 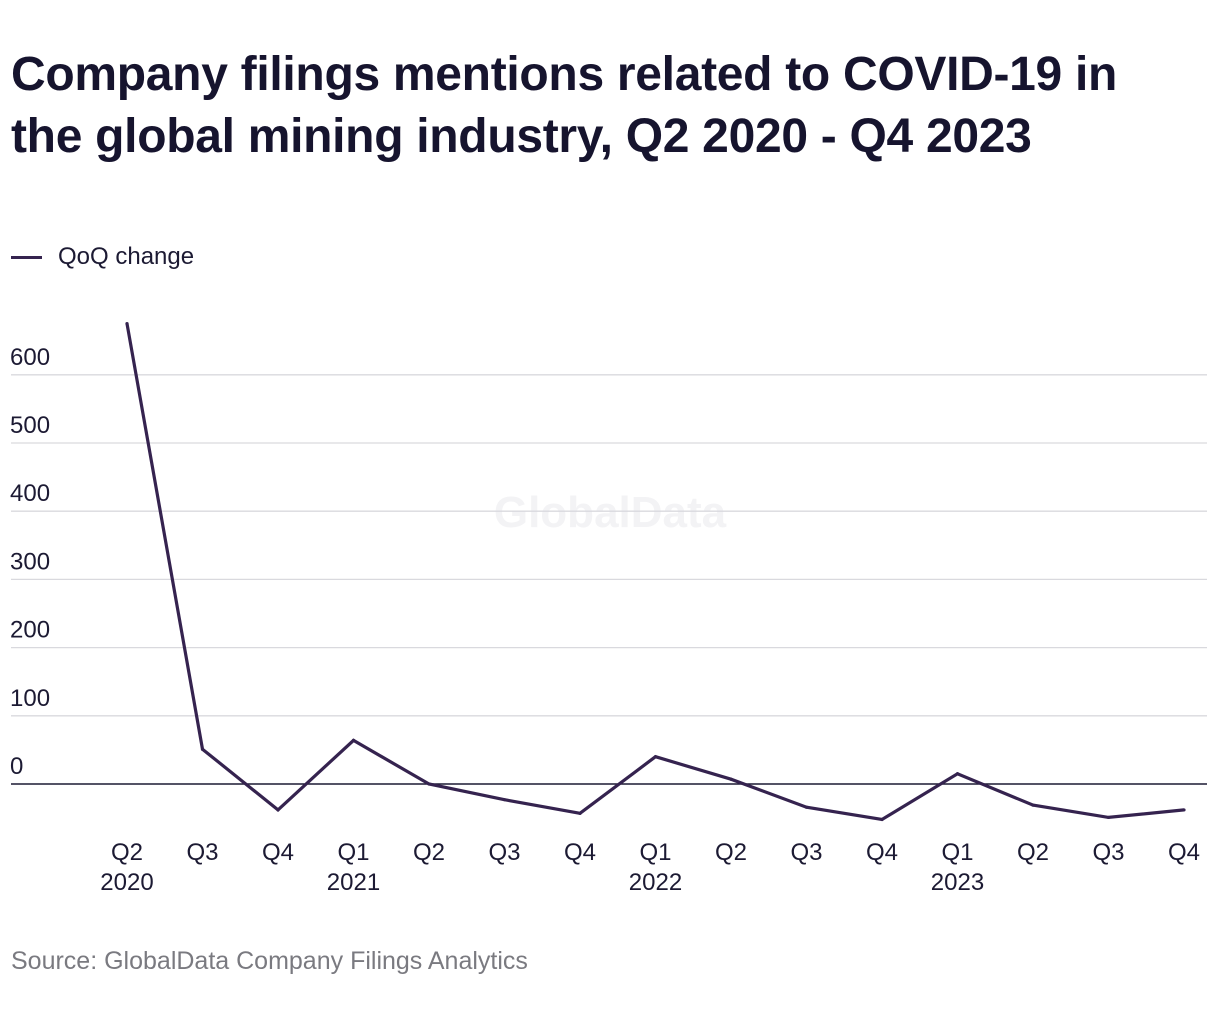 I want to click on y-tick-label: 100, so click(x=30, y=698).